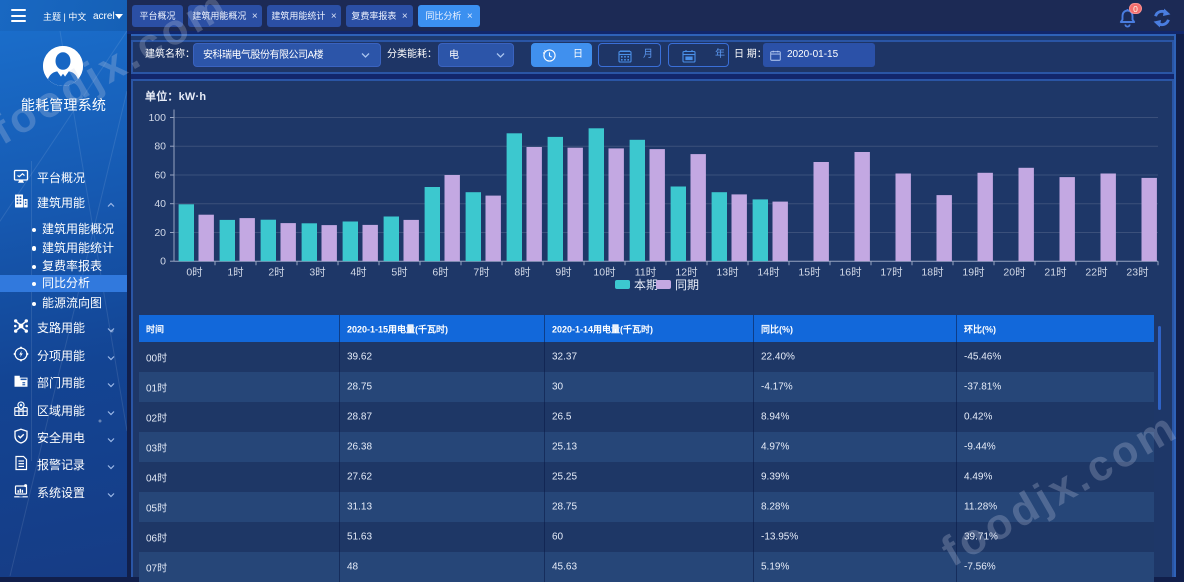 The height and width of the screenshot is (582, 1184). I want to click on svg-text: 19时, so click(973, 273).